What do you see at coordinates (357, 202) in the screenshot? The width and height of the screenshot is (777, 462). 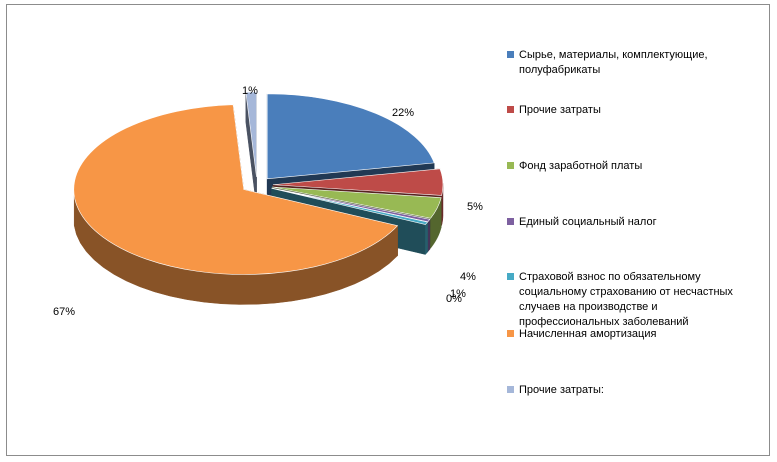 I see `slice-payroll` at bounding box center [357, 202].